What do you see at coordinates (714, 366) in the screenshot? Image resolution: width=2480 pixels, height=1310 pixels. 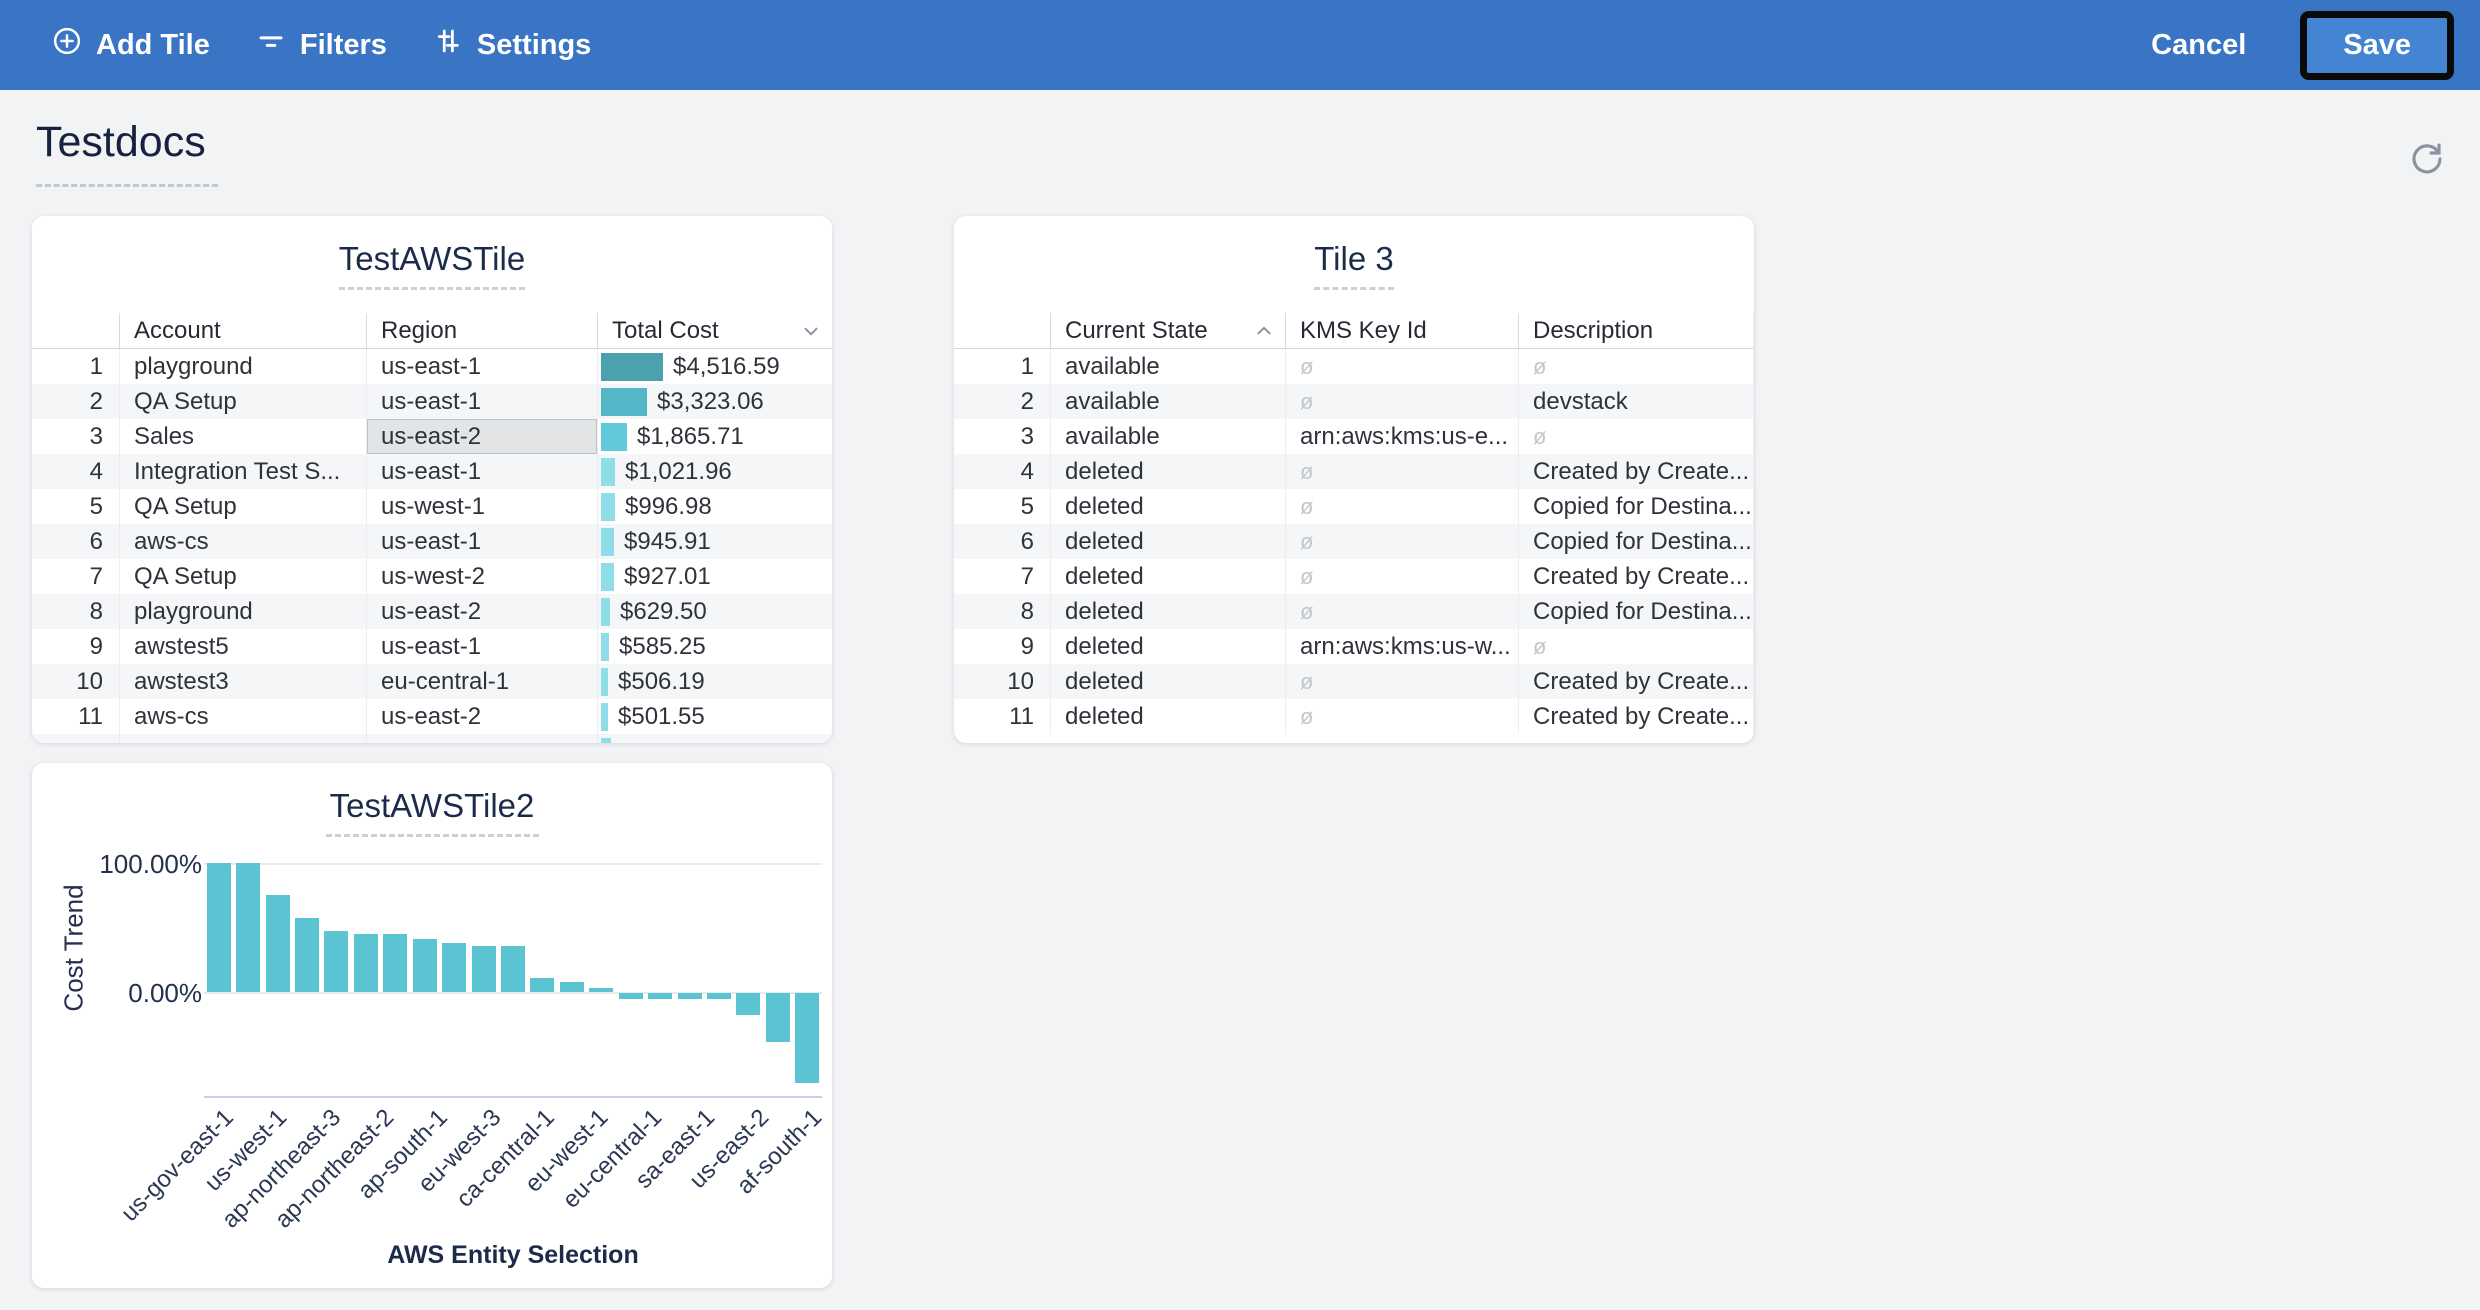 I see `table-cell-total_cost: $4,516.59` at bounding box center [714, 366].